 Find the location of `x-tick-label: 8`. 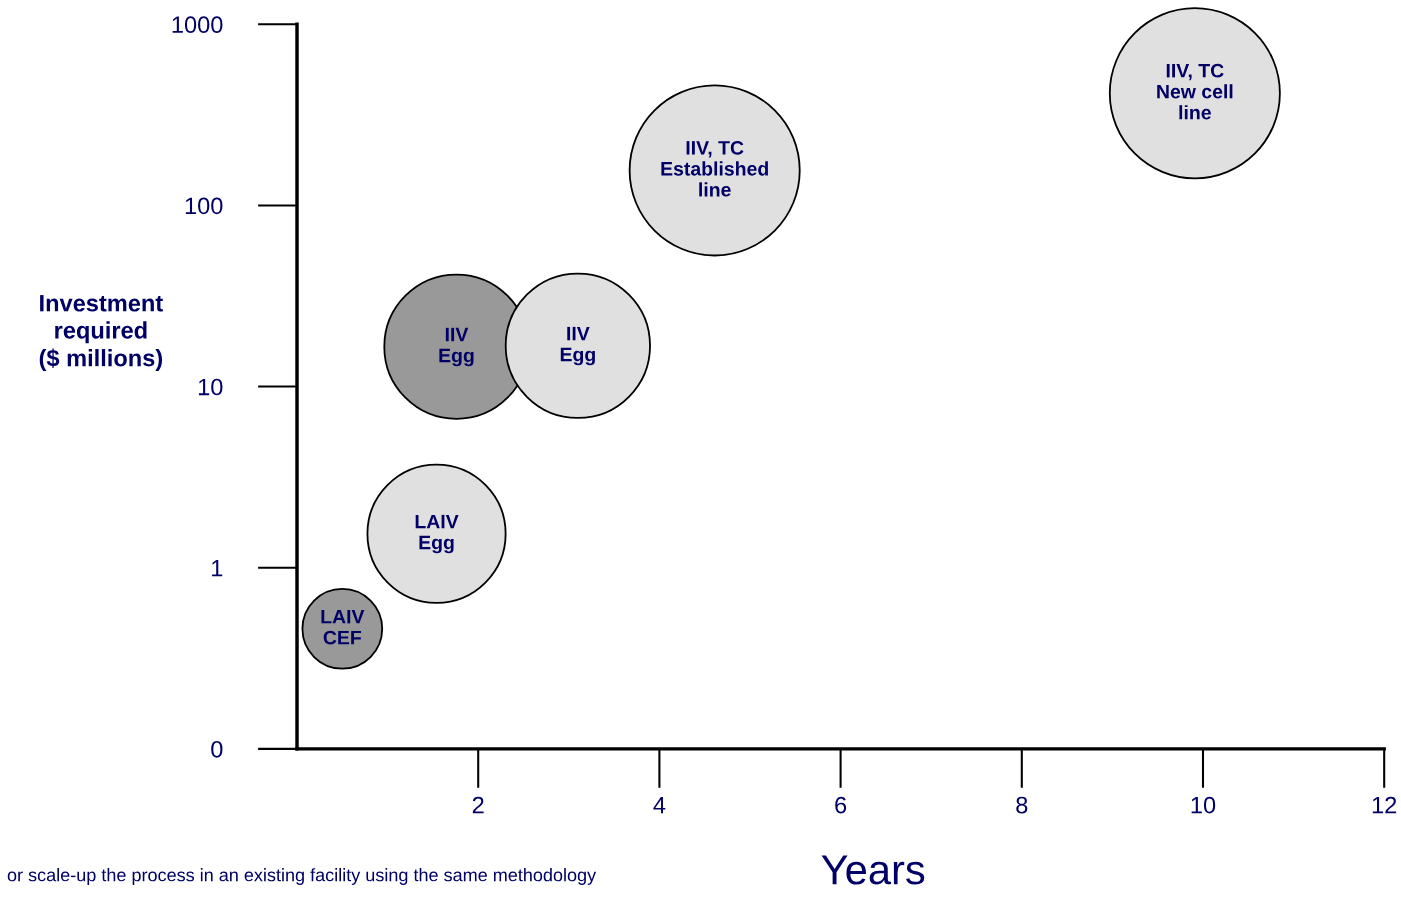

x-tick-label: 8 is located at coordinates (1022, 805).